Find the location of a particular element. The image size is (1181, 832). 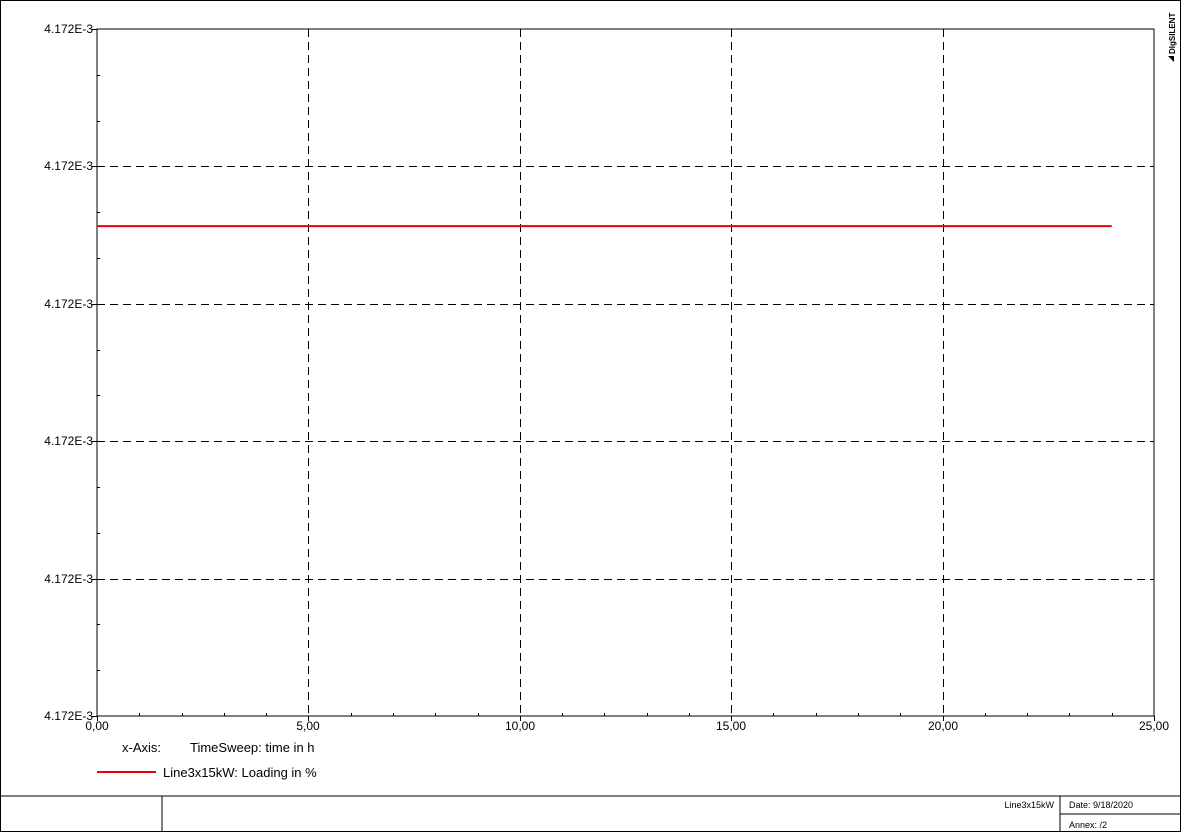

legend-series-label: Line3x15kW: Loading in % is located at coordinates (240, 772).